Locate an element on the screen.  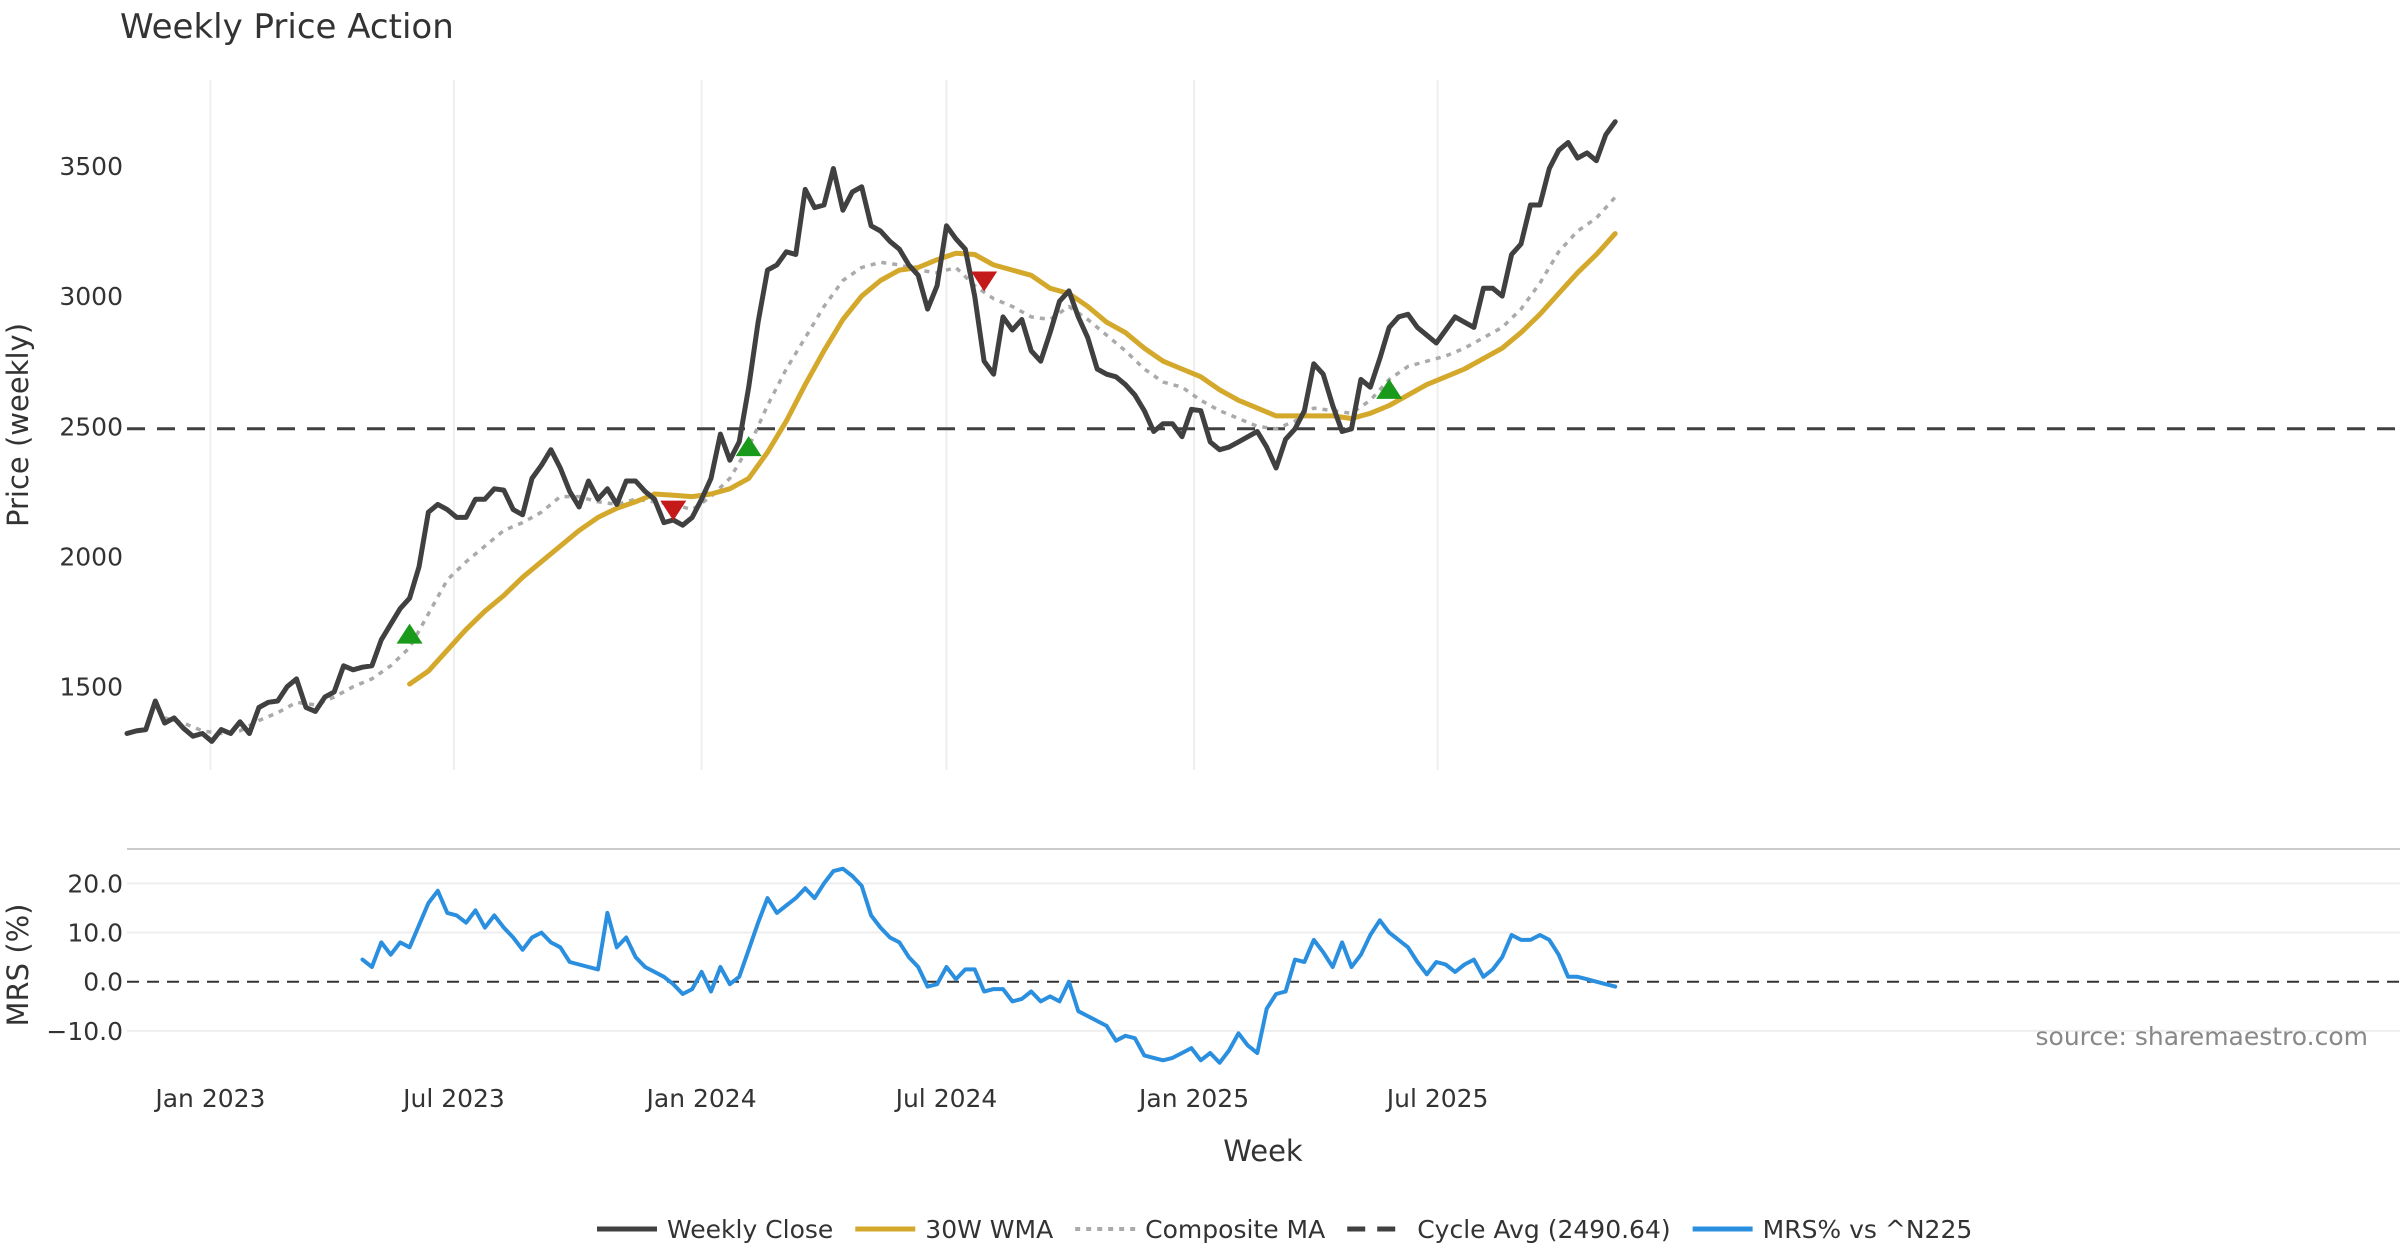
x-tick-label: Jan 2024 is located at coordinates (701, 1098).